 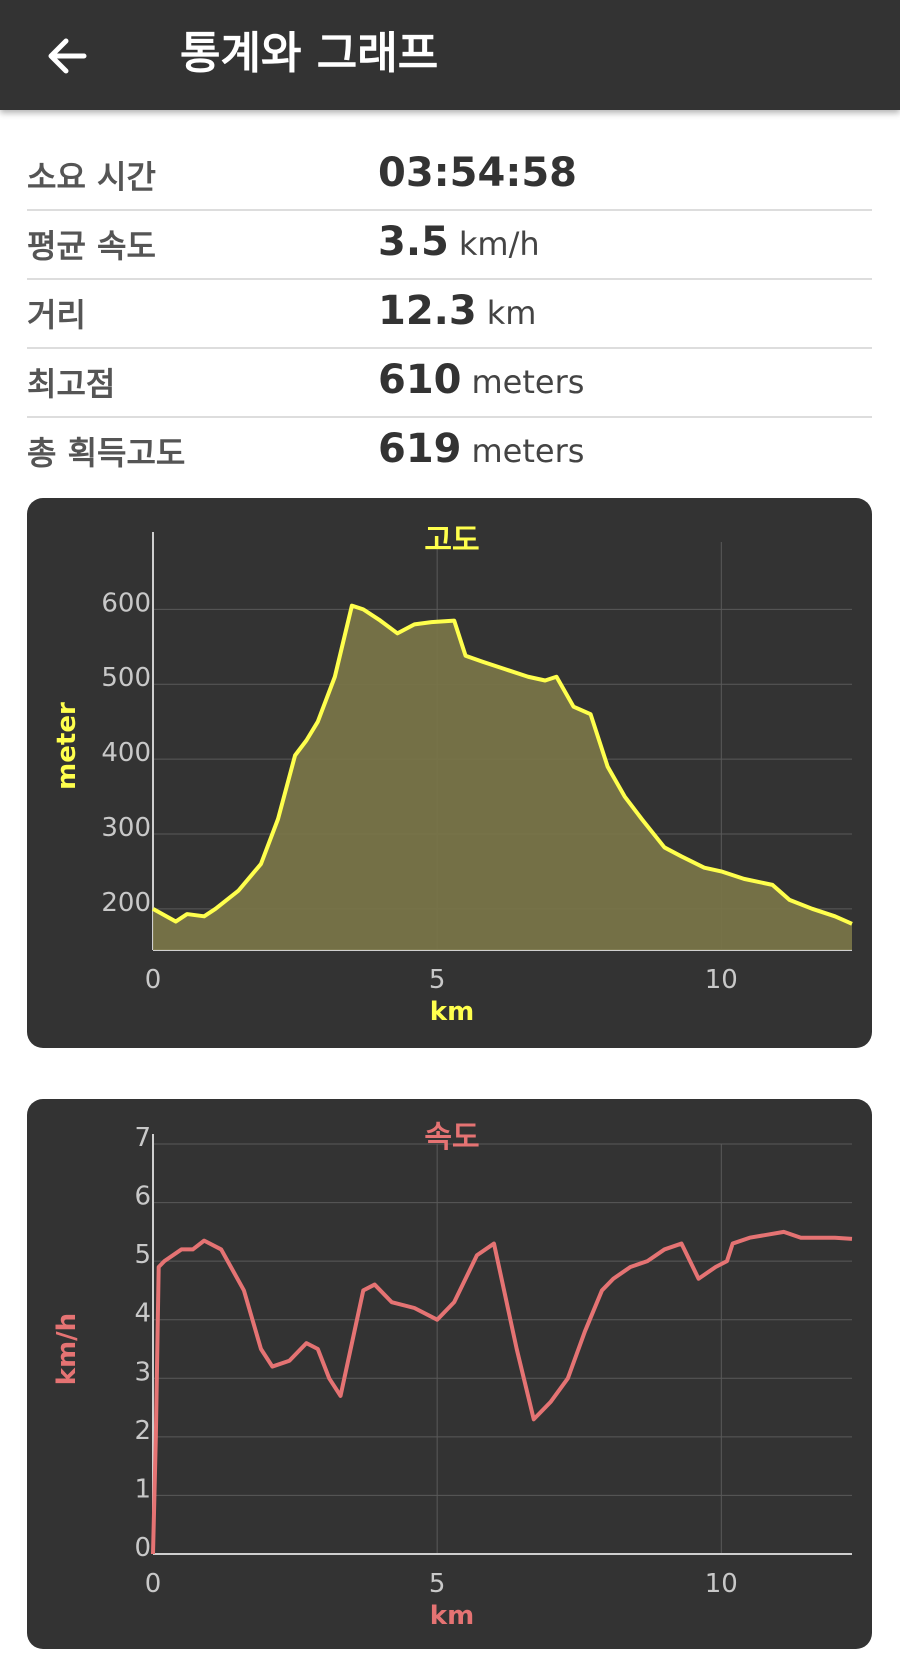 I want to click on stat-value: 619, so click(x=420, y=449).